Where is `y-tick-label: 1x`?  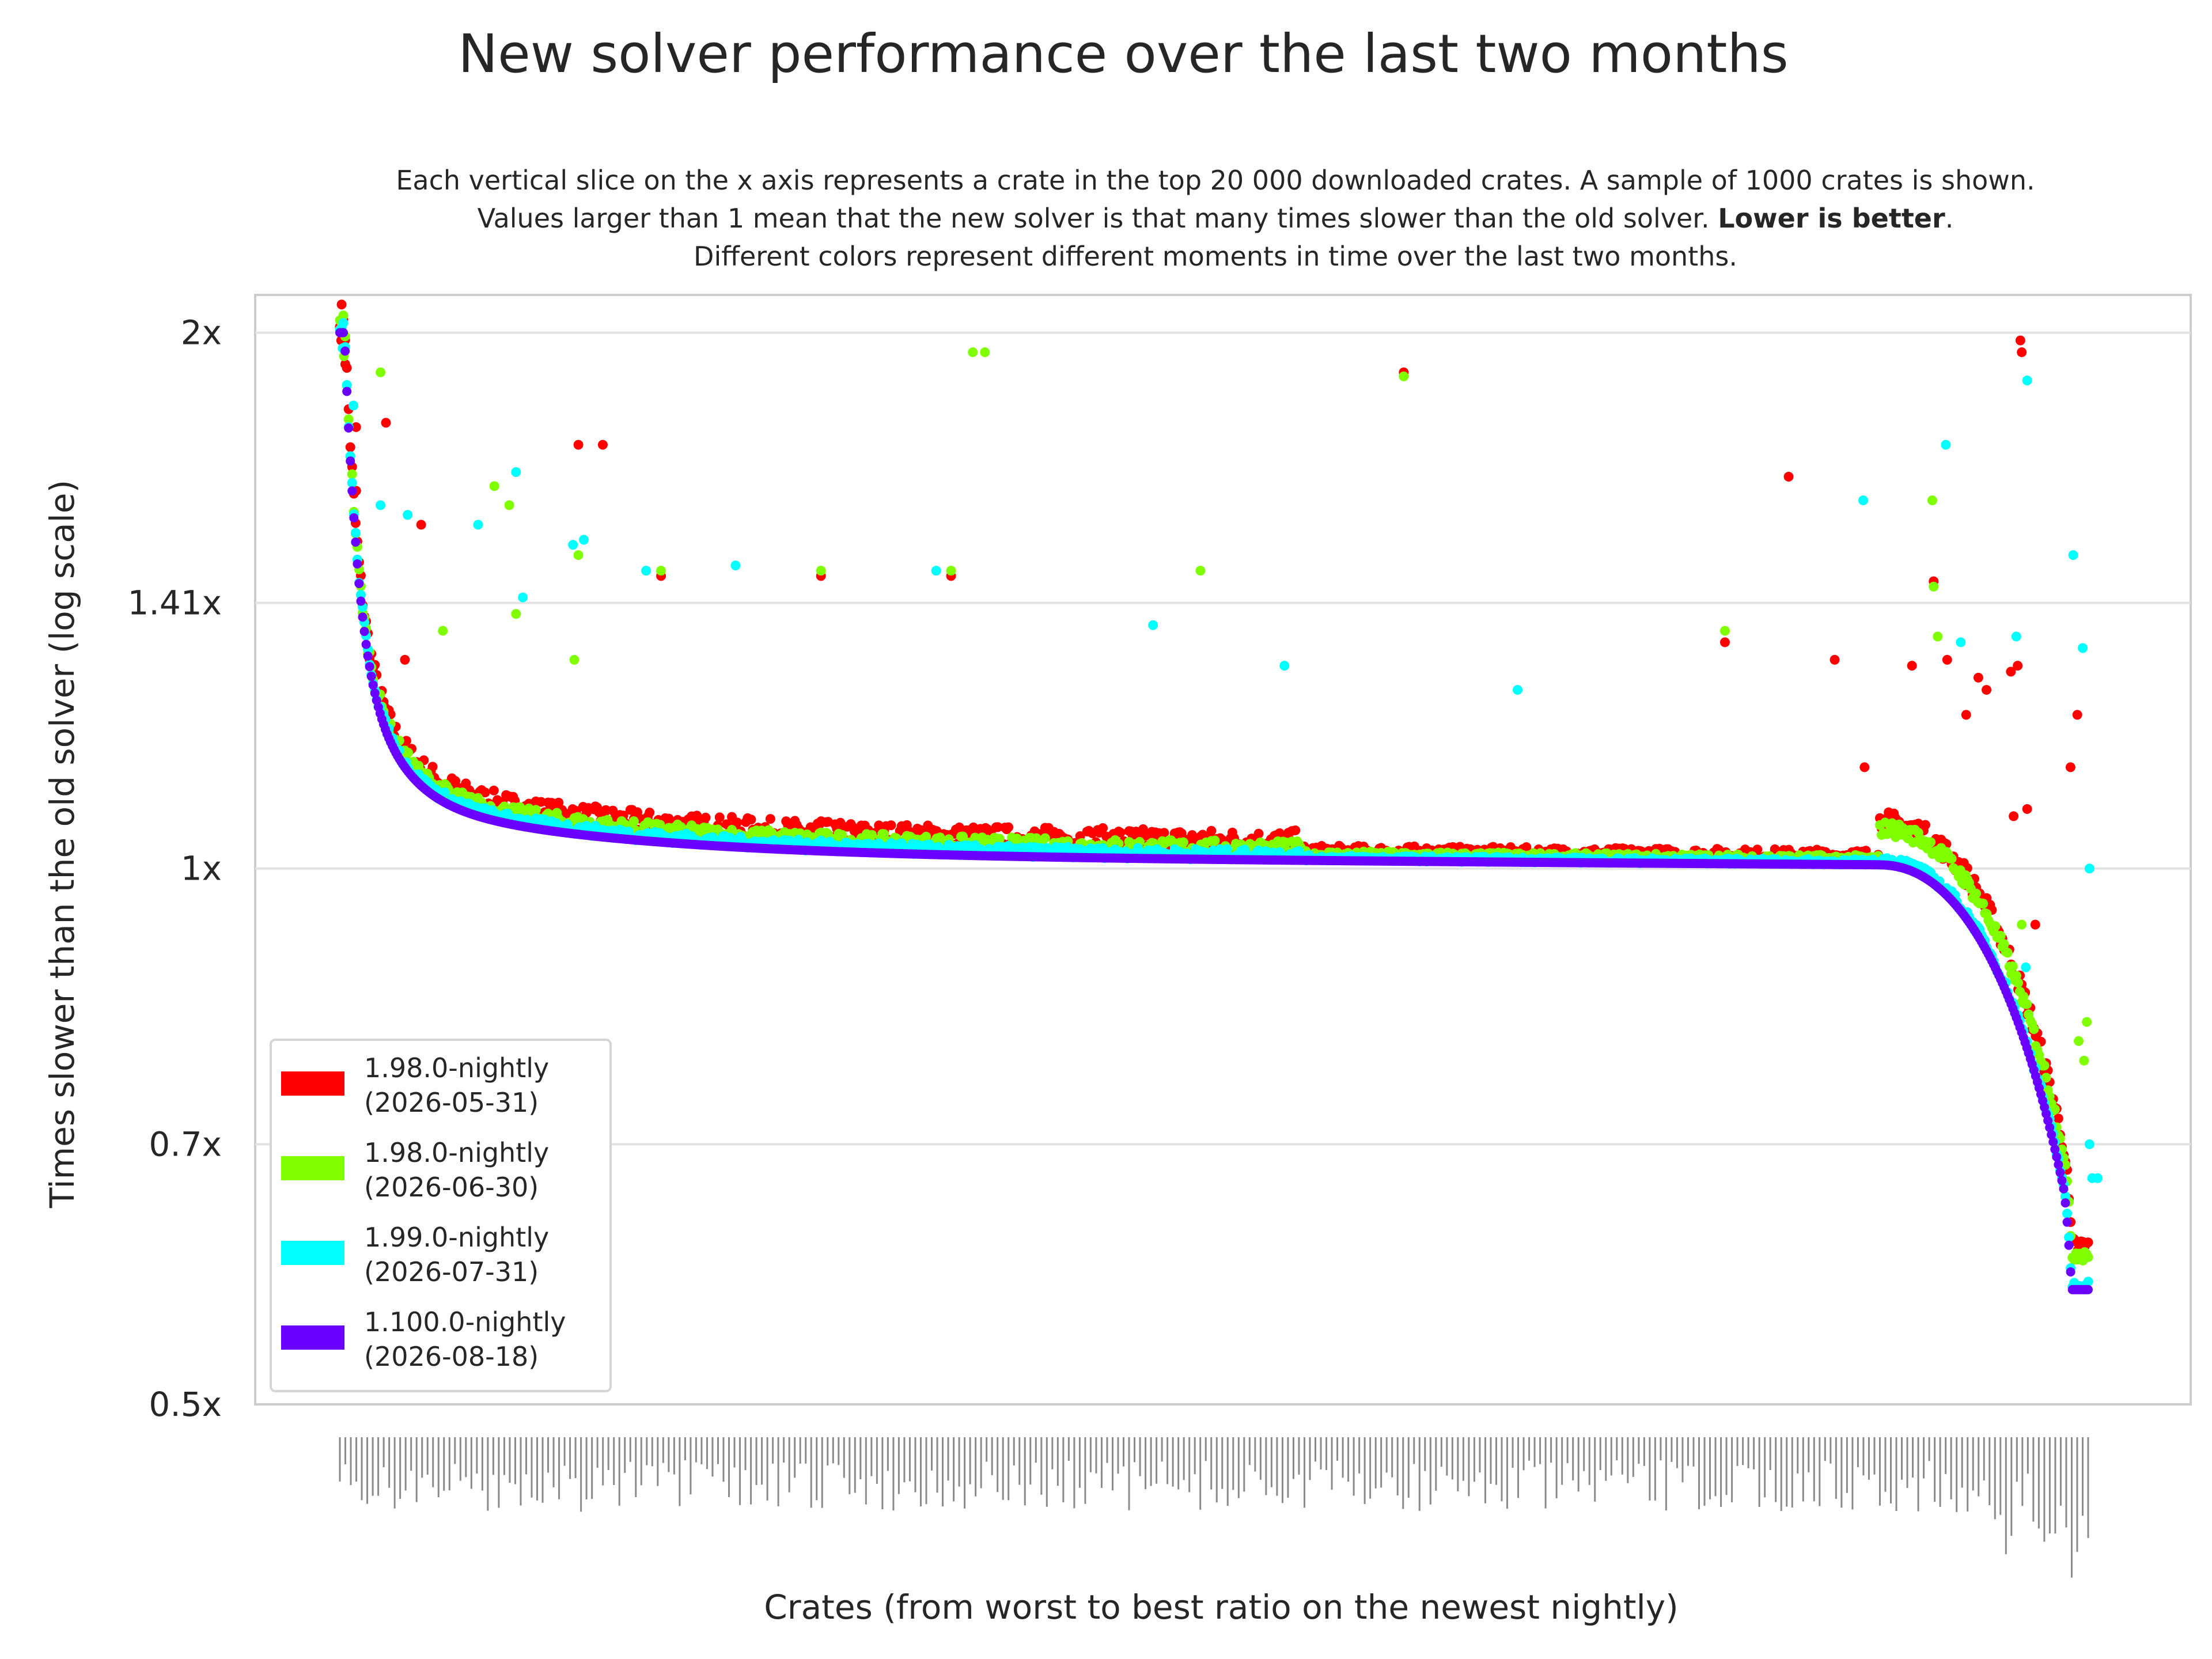
y-tick-label: 1x is located at coordinates (201, 868).